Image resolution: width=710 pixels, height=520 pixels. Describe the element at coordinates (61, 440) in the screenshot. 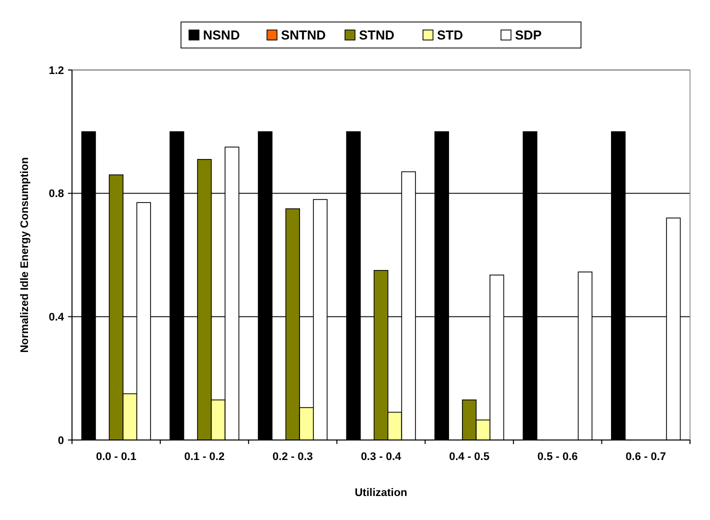

I see `y-tick-label: 0` at that location.